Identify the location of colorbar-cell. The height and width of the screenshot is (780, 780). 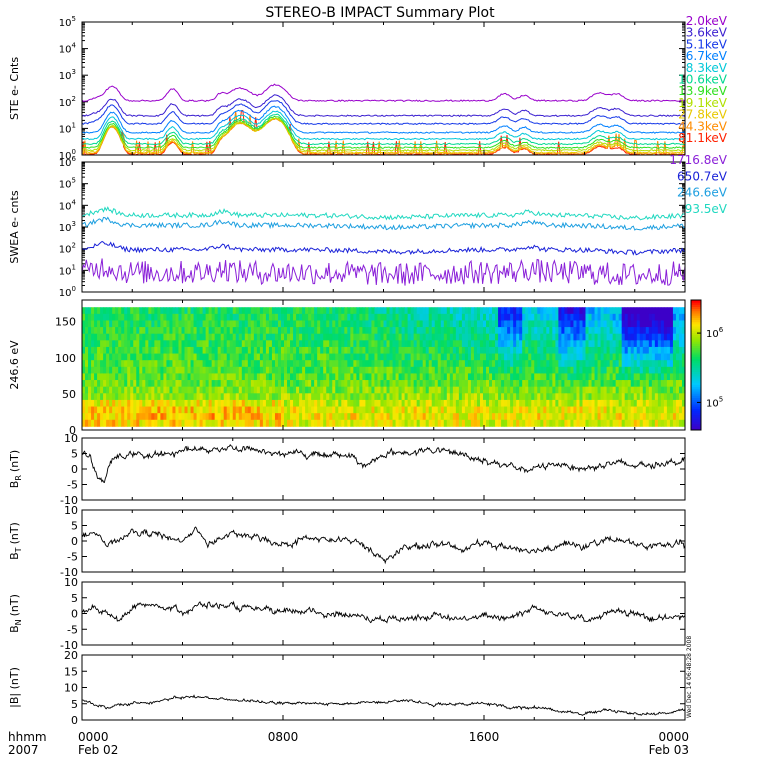
(696, 327).